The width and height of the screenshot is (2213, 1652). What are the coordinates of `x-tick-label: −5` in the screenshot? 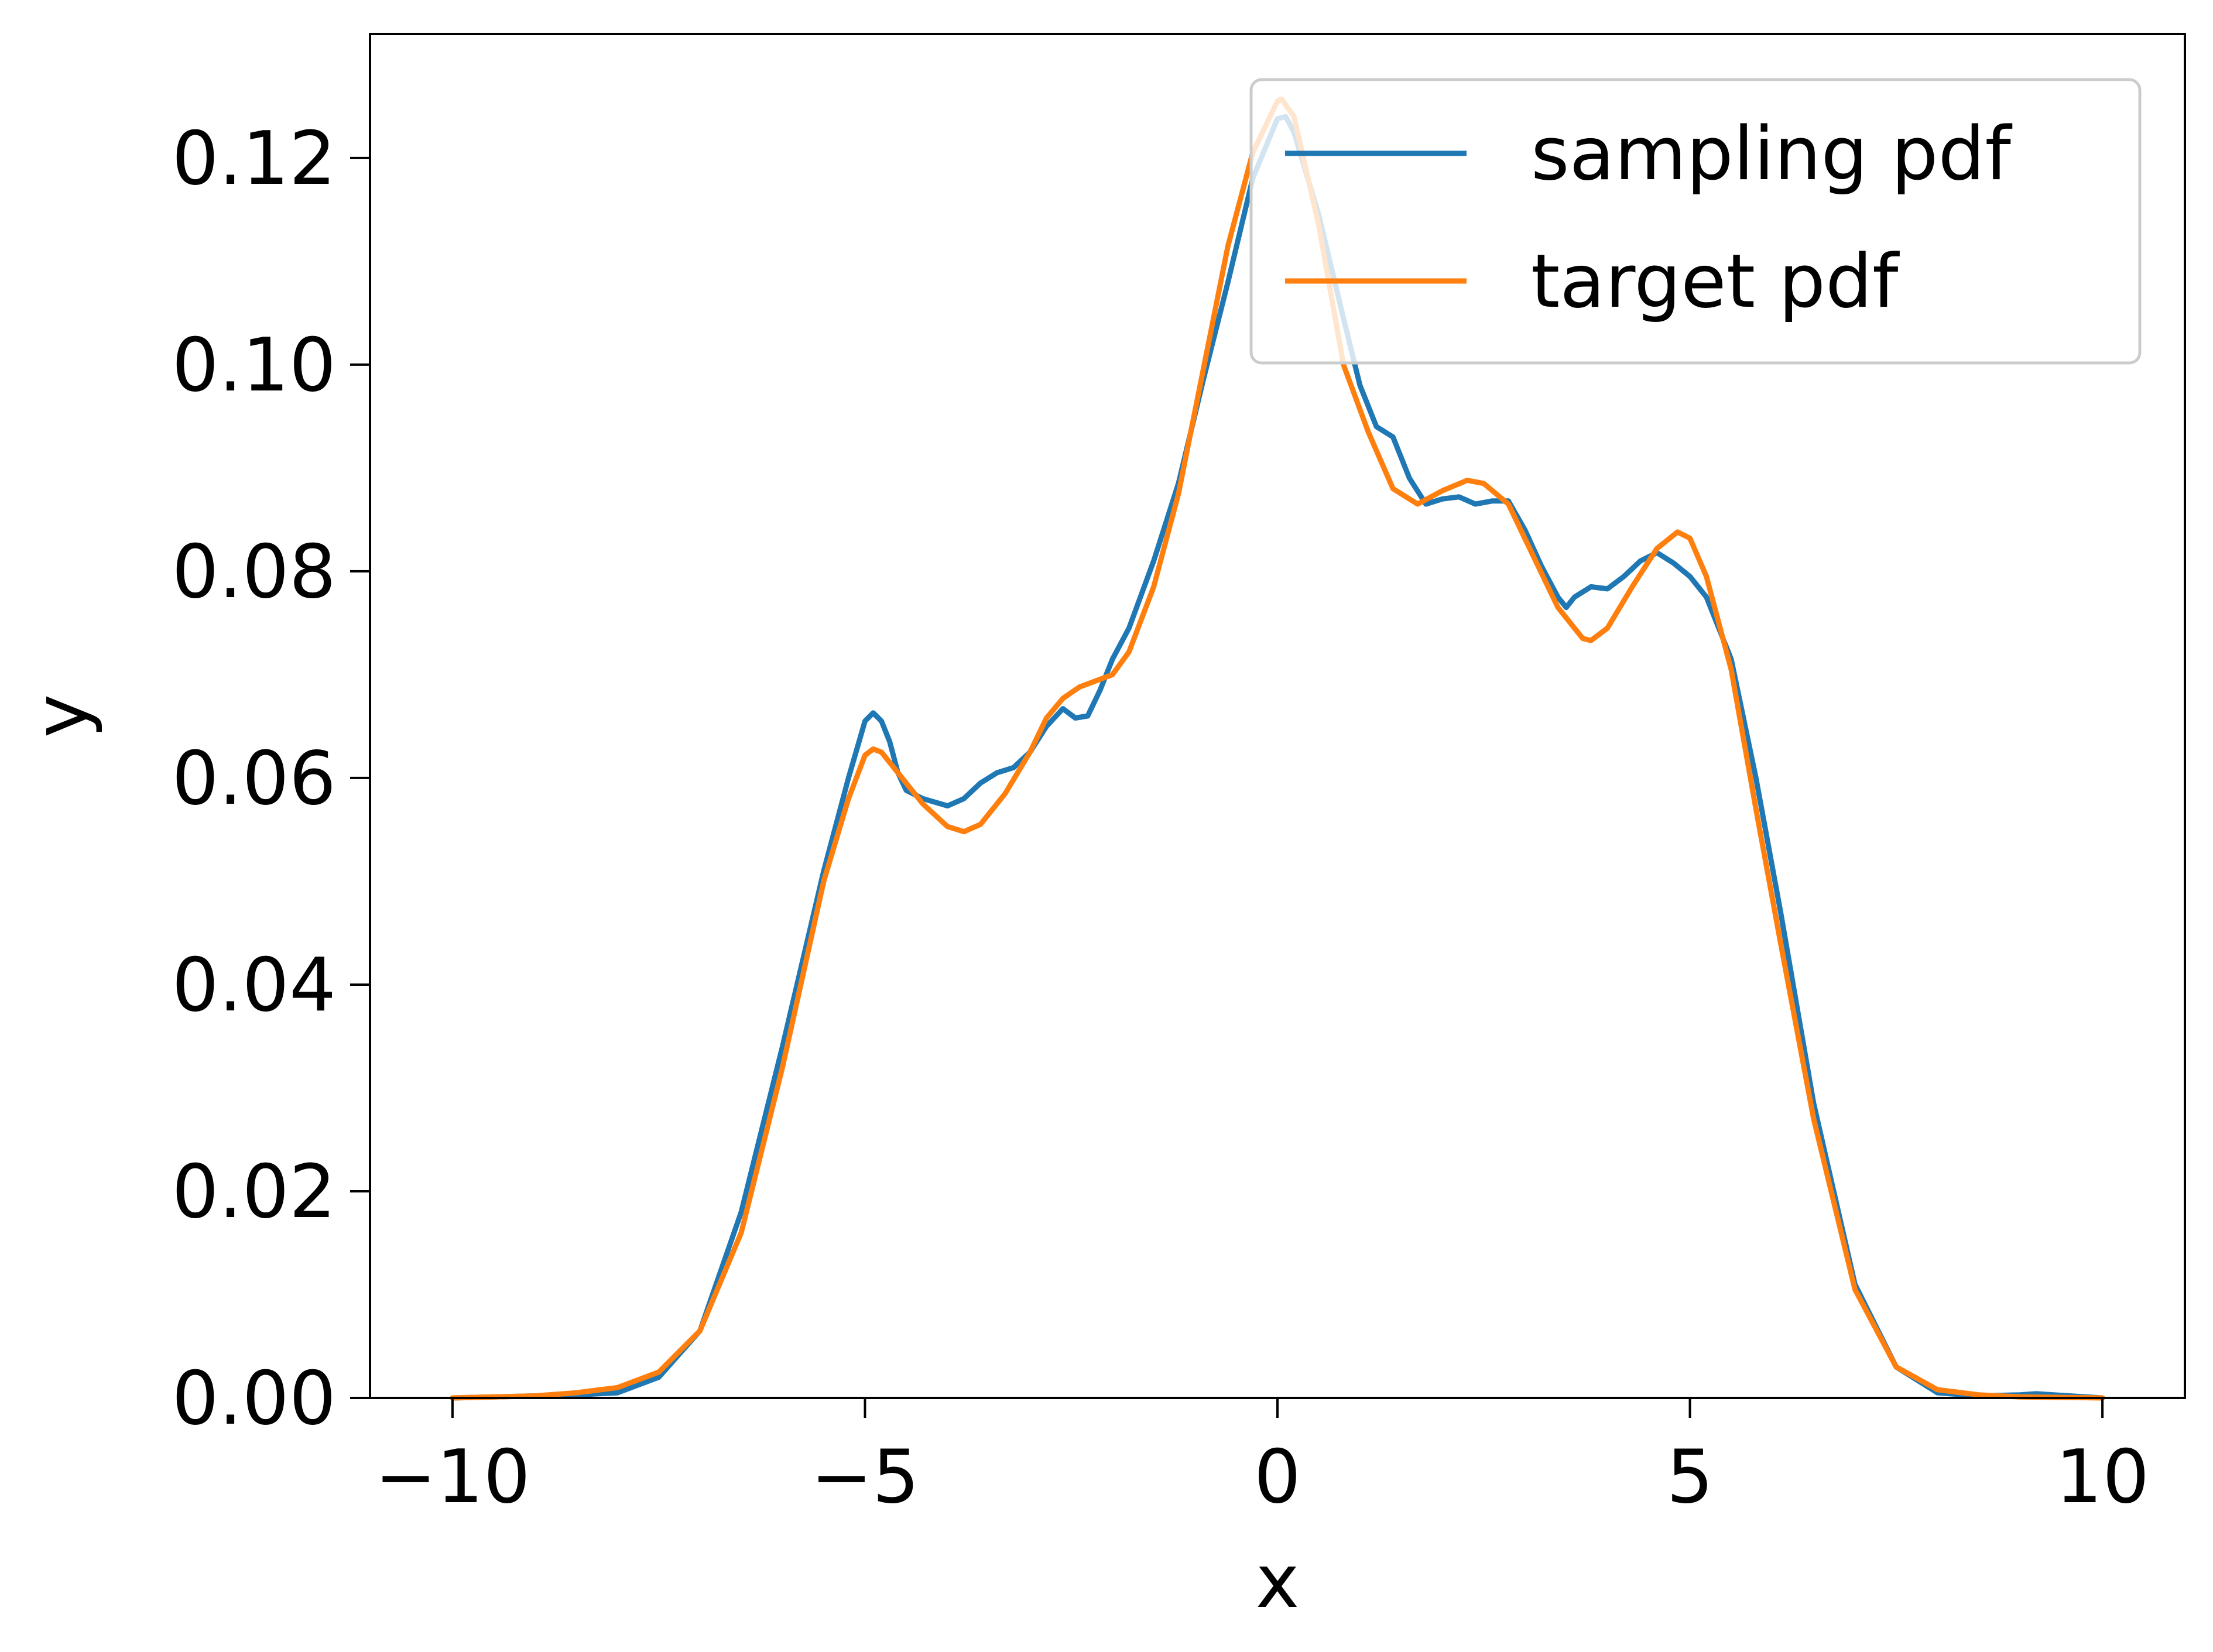 It's located at (865, 1477).